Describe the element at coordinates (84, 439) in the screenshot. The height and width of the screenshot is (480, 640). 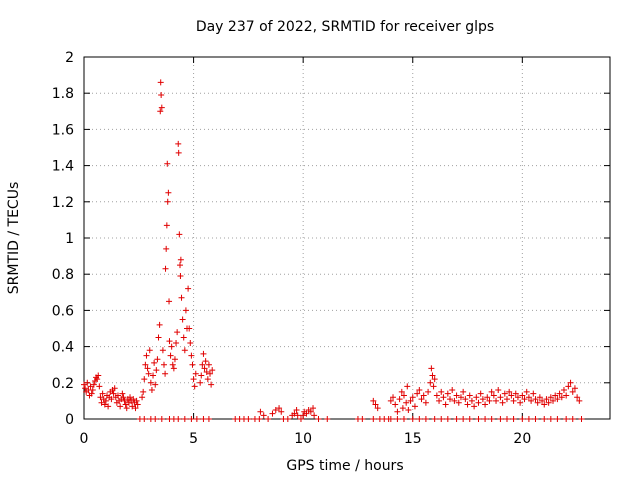
I see `x-tick-label: 0` at that location.